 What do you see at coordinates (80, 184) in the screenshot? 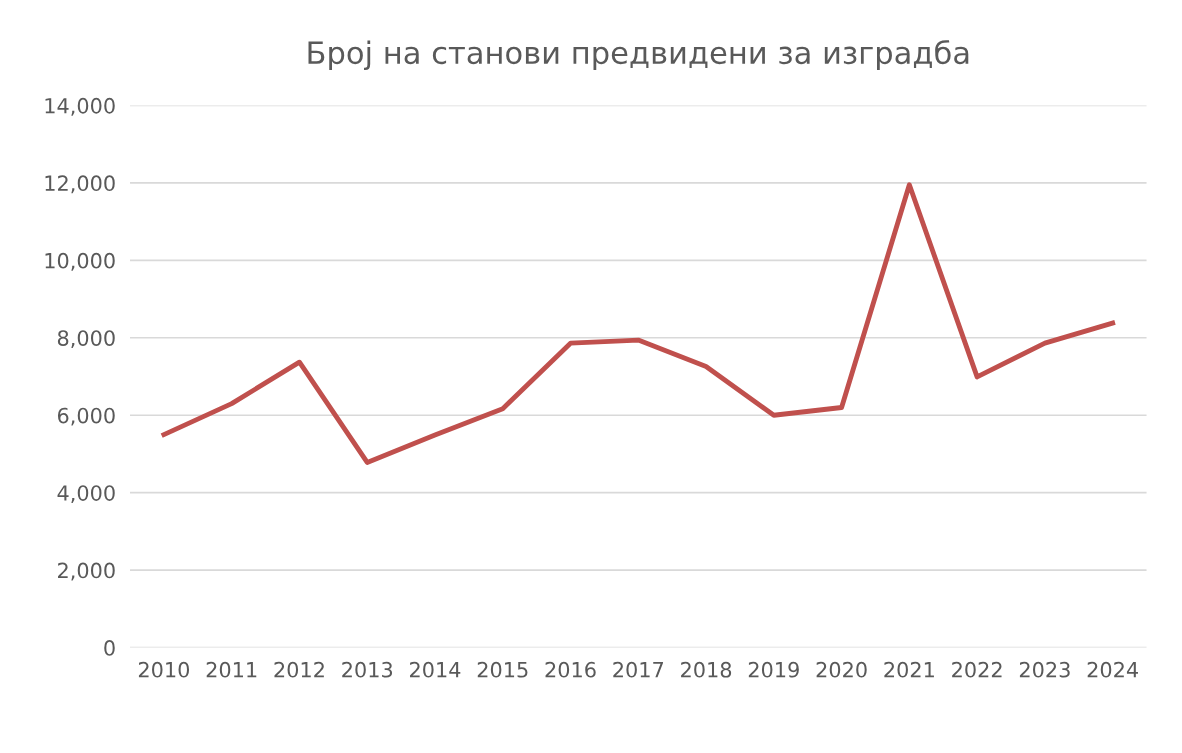
I see `y-tick-label: 12,000` at bounding box center [80, 184].